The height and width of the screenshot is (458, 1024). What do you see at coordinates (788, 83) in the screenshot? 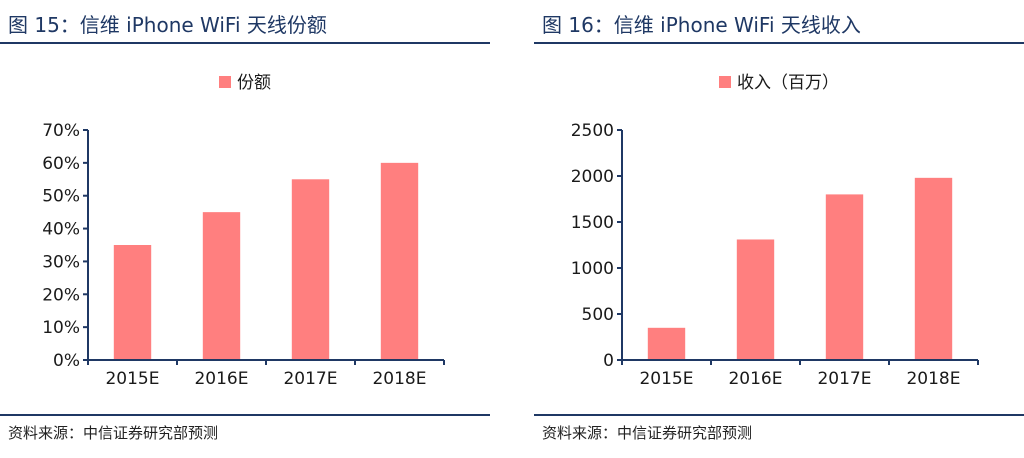
I see `legend-label: 收入（百万）` at bounding box center [788, 83].